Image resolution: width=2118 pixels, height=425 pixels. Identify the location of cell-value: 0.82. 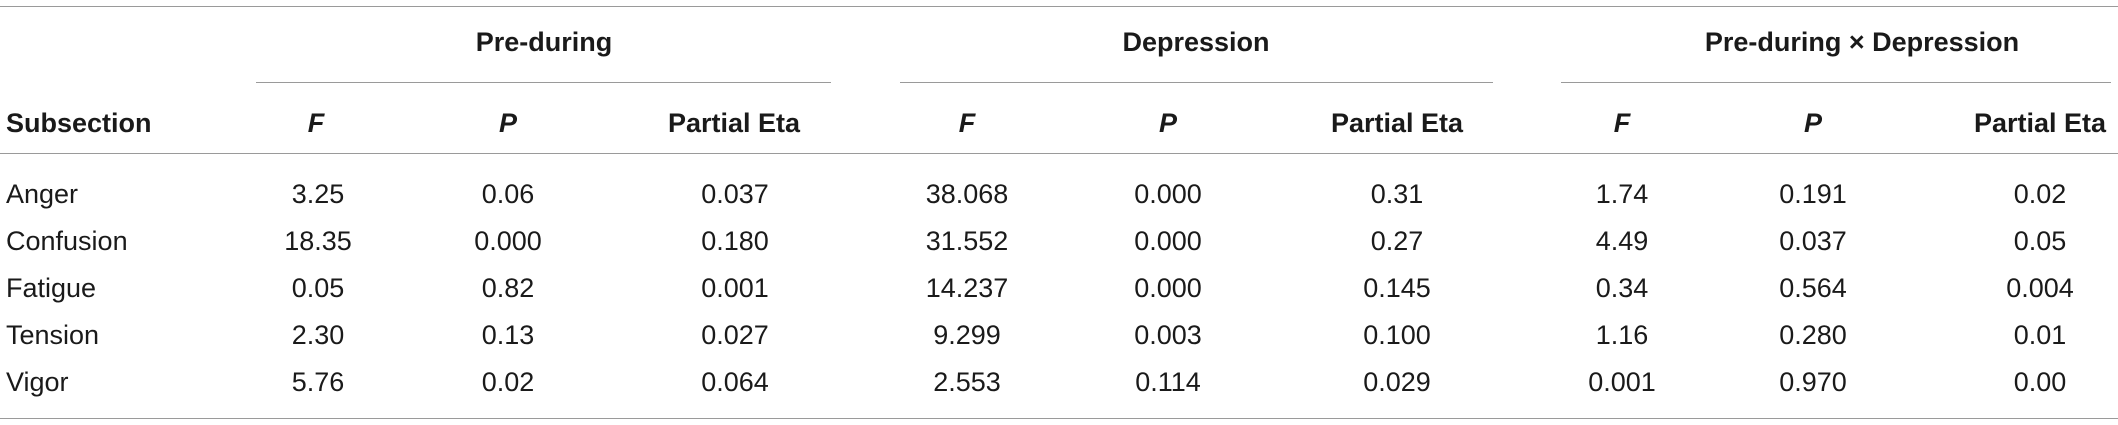
(508, 288).